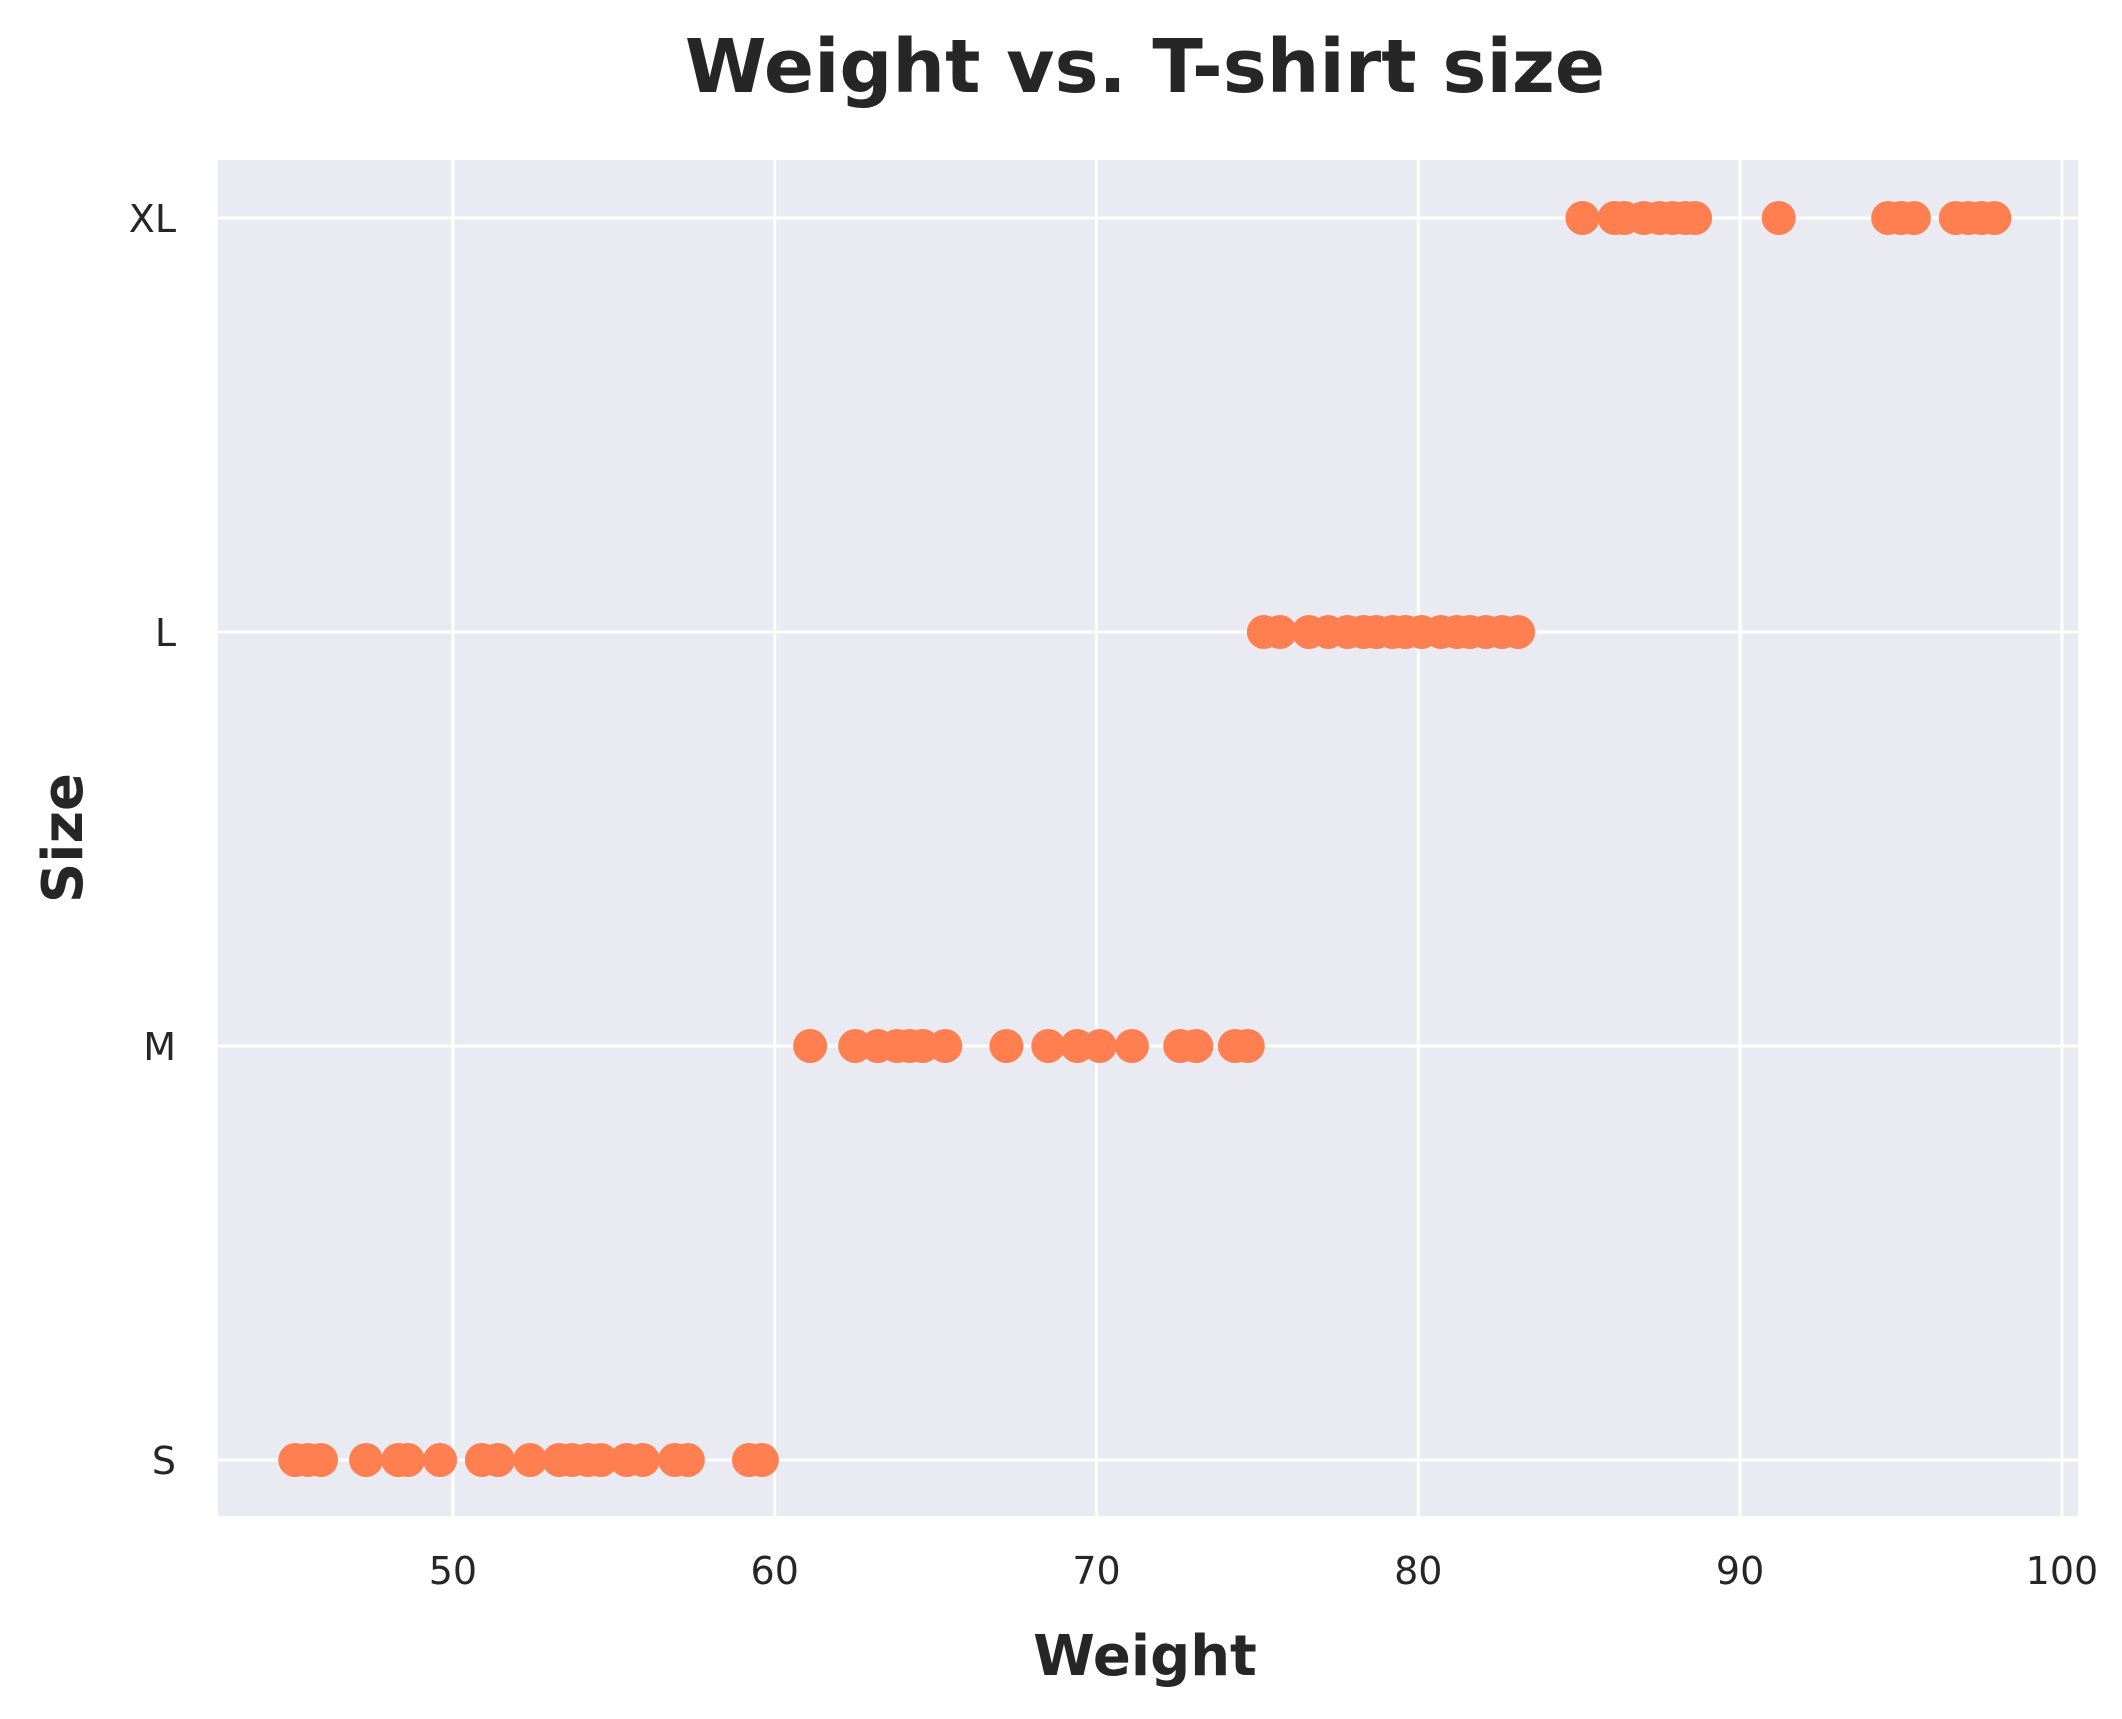 The width and height of the screenshot is (2122, 1719). I want to click on x-axis-label: Weight, so click(1145, 1656).